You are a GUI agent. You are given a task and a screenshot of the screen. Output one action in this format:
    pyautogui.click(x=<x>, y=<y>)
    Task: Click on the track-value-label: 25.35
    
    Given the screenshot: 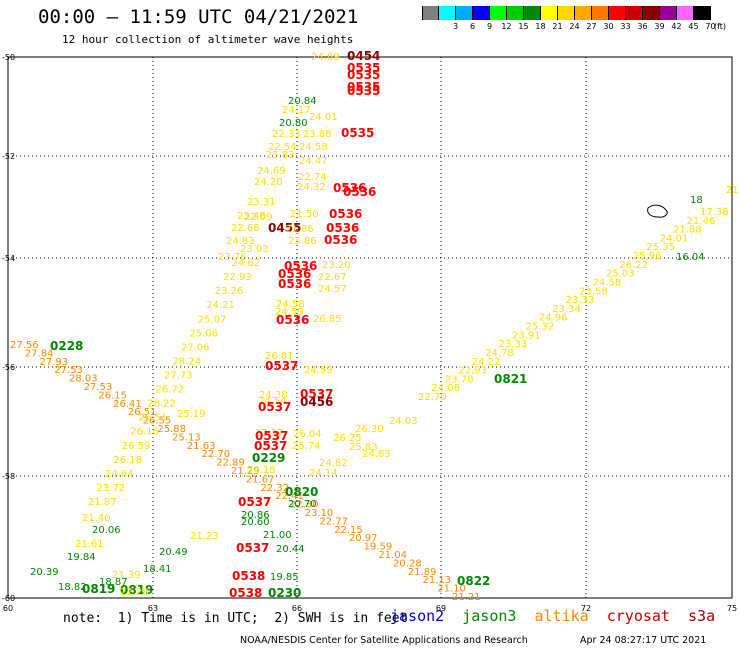 What is the action you would take?
    pyautogui.click(x=660, y=247)
    